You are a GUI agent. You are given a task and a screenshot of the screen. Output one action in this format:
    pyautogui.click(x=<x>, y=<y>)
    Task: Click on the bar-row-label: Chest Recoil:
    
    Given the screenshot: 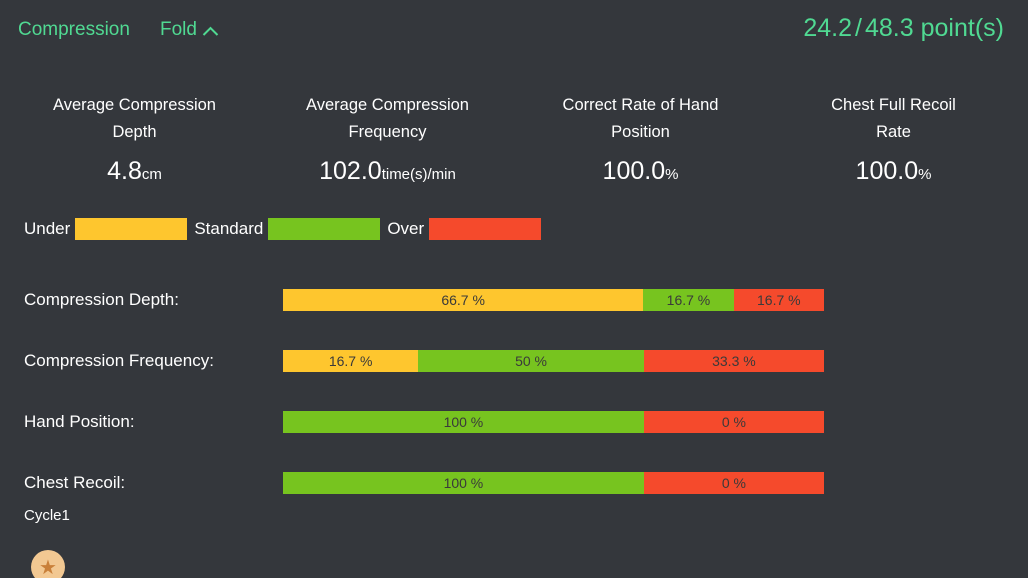 What is the action you would take?
    pyautogui.click(x=75, y=482)
    